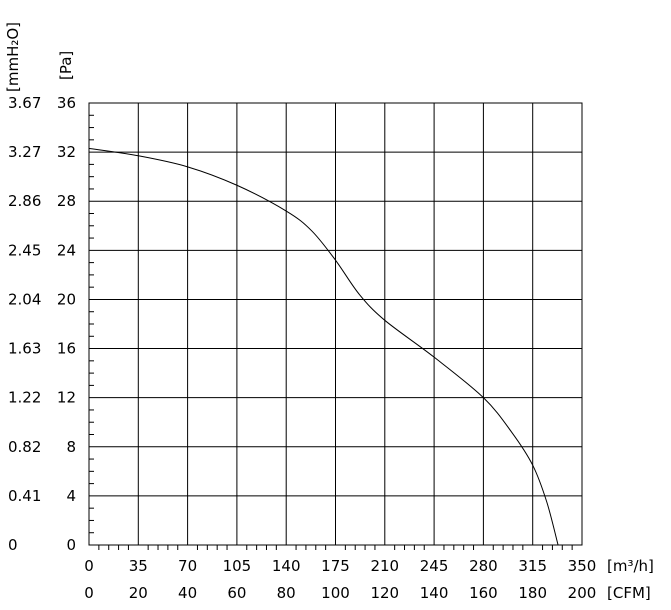  I want to click on y-tick-label-mmh2o: 0, so click(13, 545).